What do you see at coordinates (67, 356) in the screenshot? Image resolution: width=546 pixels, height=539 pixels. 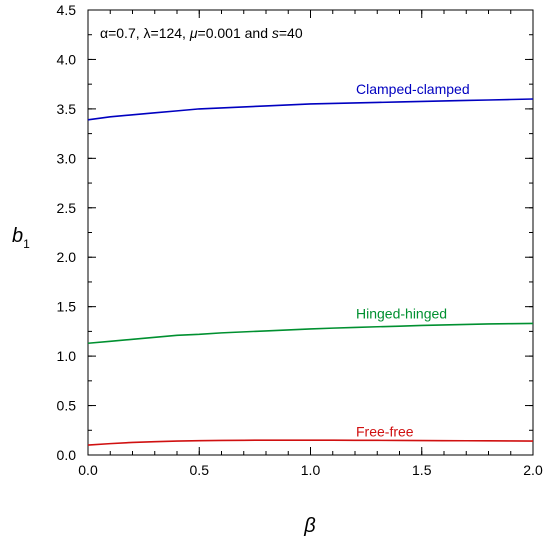 I see `y-tick-label: 1.0` at bounding box center [67, 356].